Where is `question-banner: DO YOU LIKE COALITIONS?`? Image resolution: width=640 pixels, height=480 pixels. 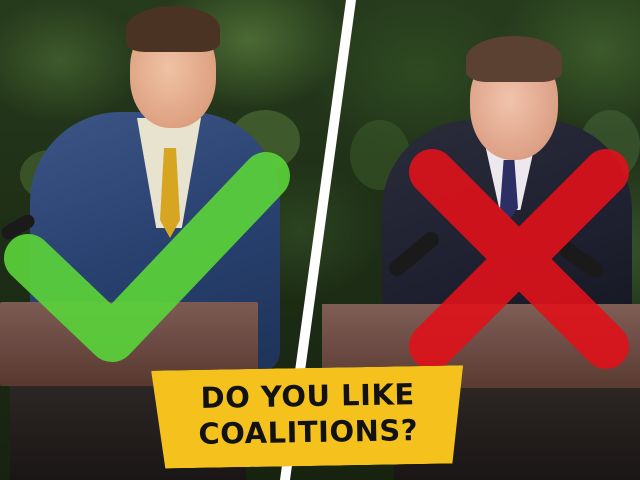 question-banner: DO YOU LIKE COALITIONS? is located at coordinates (308, 416).